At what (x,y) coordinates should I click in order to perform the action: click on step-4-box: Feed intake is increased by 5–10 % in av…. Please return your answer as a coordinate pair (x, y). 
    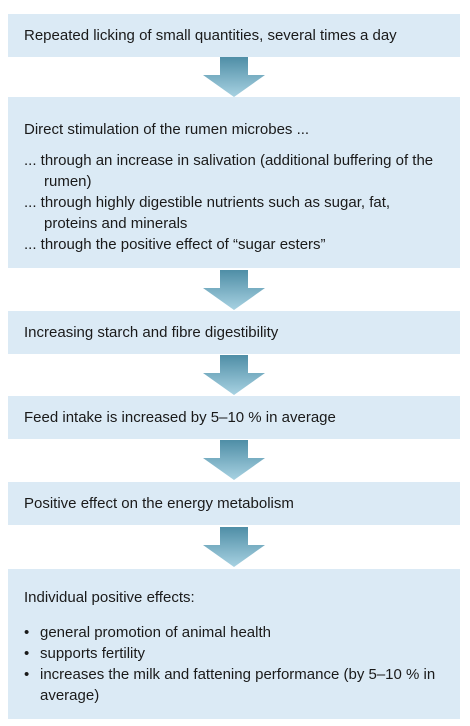
    Looking at the image, I should click on (234, 417).